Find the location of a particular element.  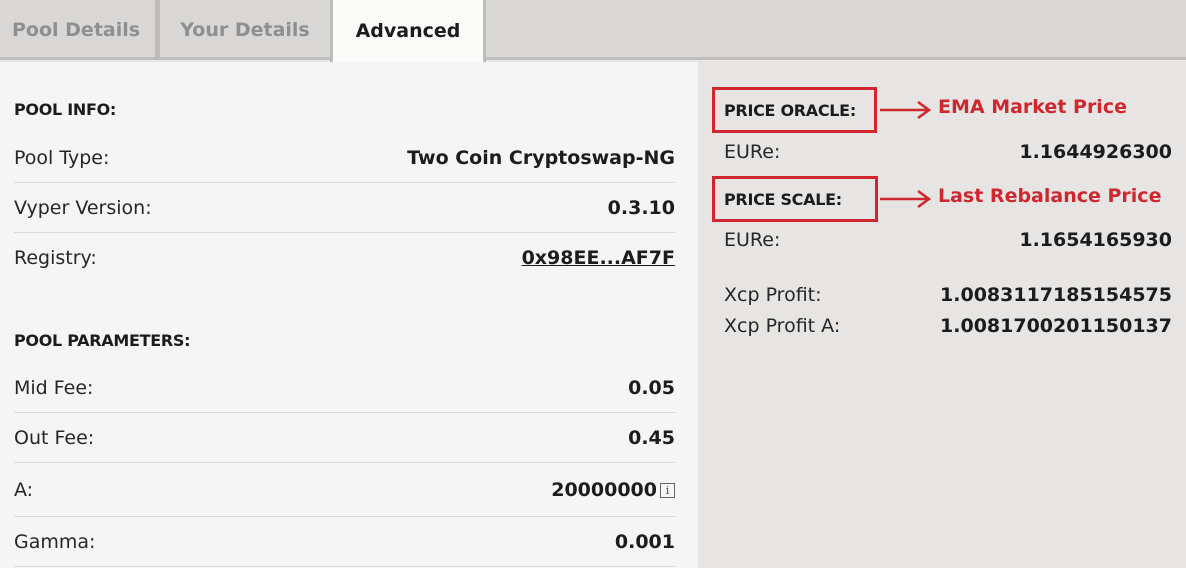

pool-type-value: Two Coin Cryptoswap-NG is located at coordinates (541, 157).